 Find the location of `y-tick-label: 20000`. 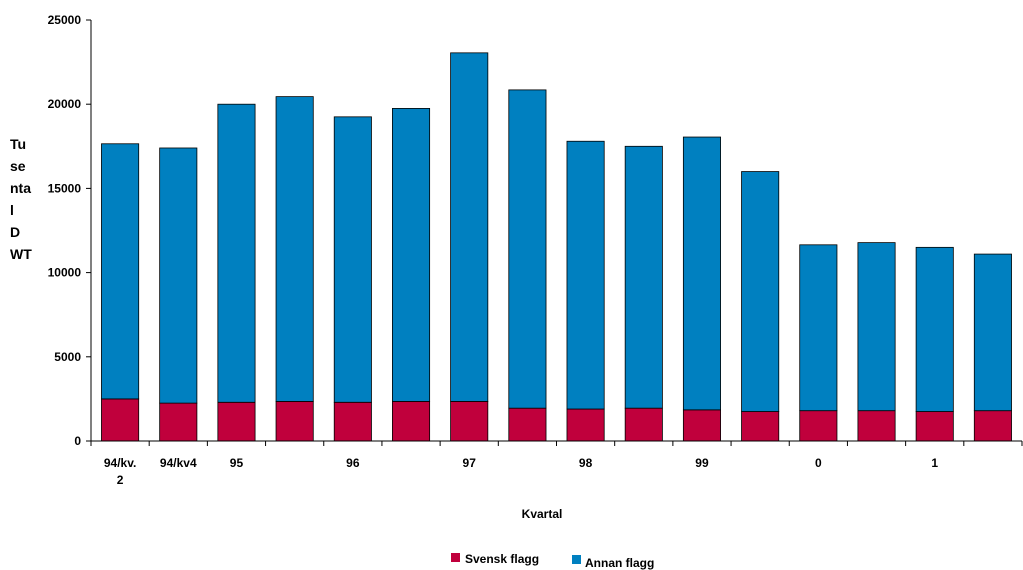

y-tick-label: 20000 is located at coordinates (65, 104).